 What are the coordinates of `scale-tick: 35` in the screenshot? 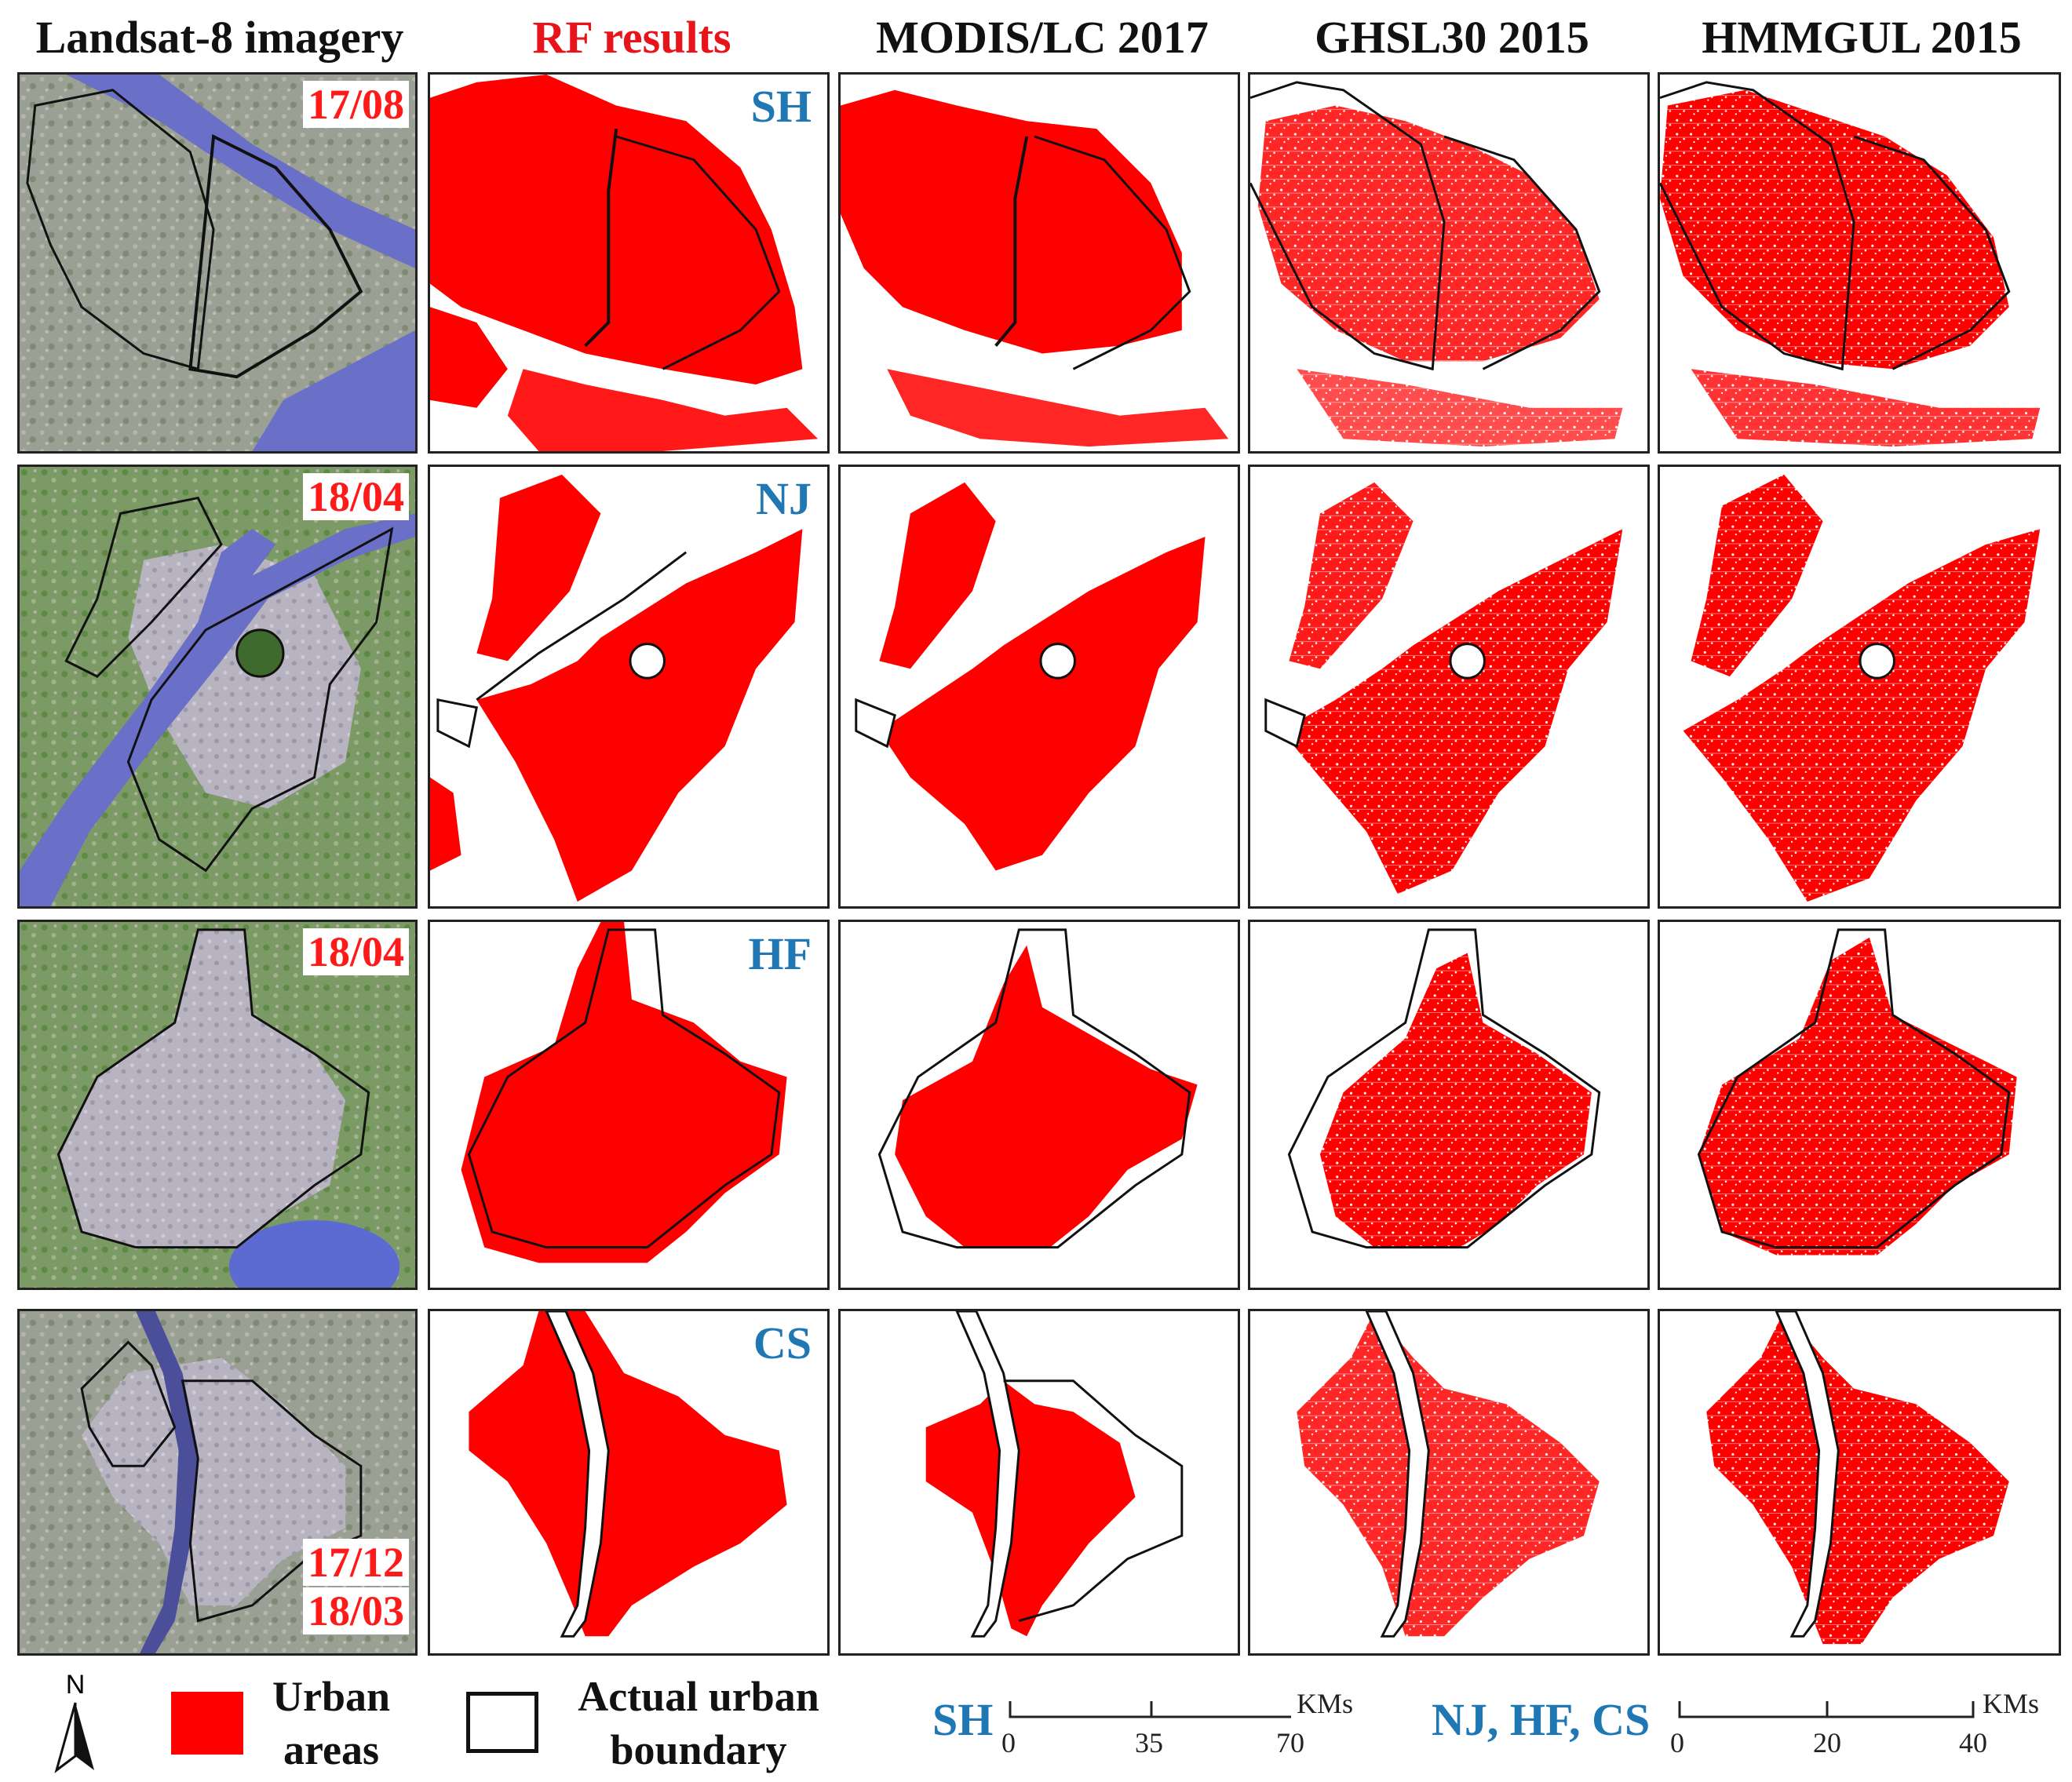 It's located at (1149, 1743).